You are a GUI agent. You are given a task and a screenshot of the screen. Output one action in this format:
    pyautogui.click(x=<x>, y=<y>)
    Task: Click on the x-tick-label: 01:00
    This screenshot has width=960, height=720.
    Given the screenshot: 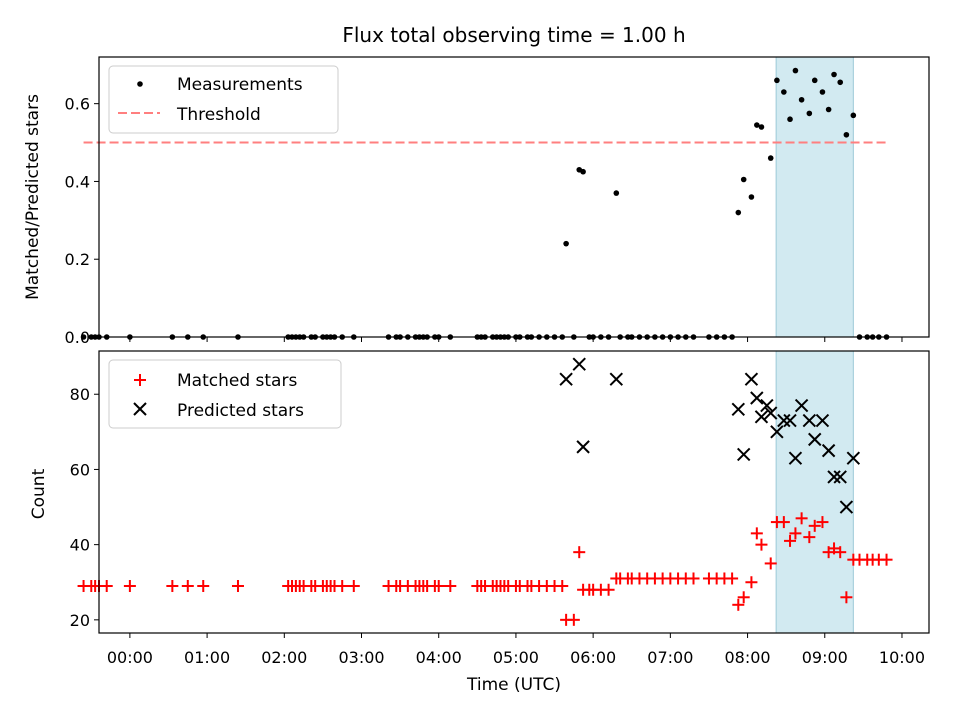 What is the action you would take?
    pyautogui.click(x=207, y=657)
    